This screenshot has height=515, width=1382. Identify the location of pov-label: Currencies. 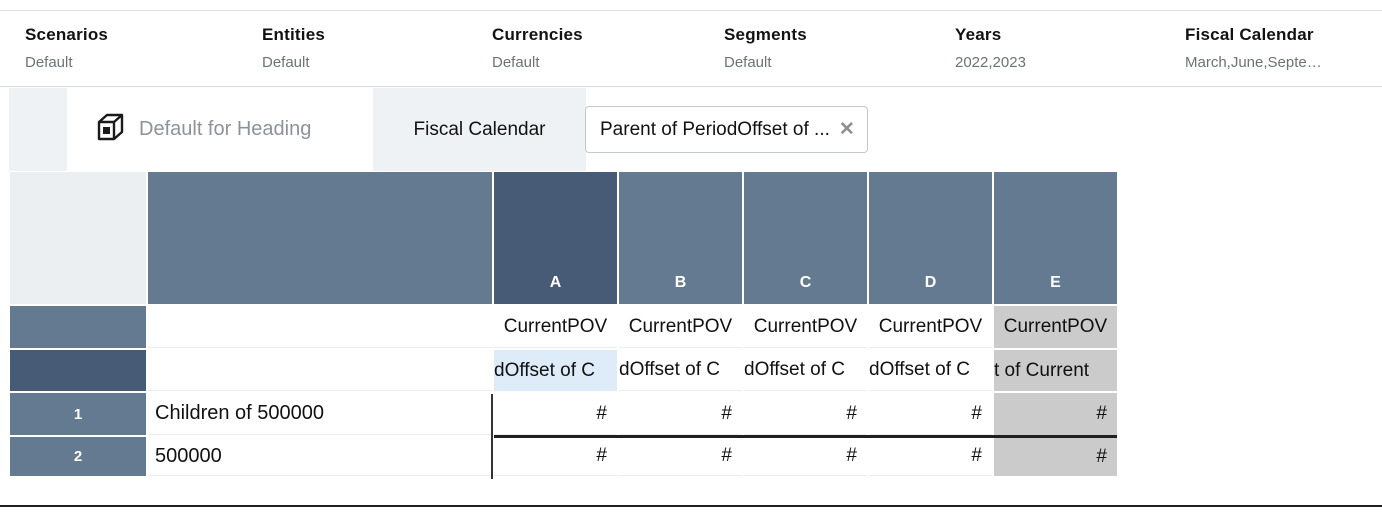
(537, 34).